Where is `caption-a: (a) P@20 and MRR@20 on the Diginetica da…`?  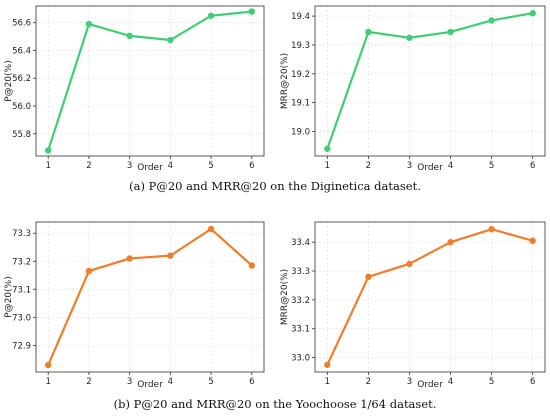 caption-a: (a) P@20 and MRR@20 on the Diginetica da… is located at coordinates (275, 186).